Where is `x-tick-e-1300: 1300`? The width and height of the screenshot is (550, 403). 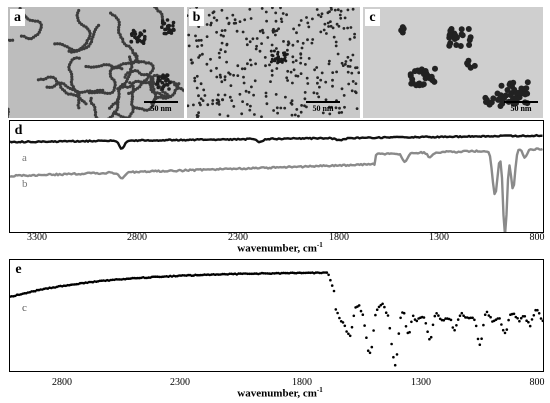
x-tick-e-1300: 1300 is located at coordinates (421, 382).